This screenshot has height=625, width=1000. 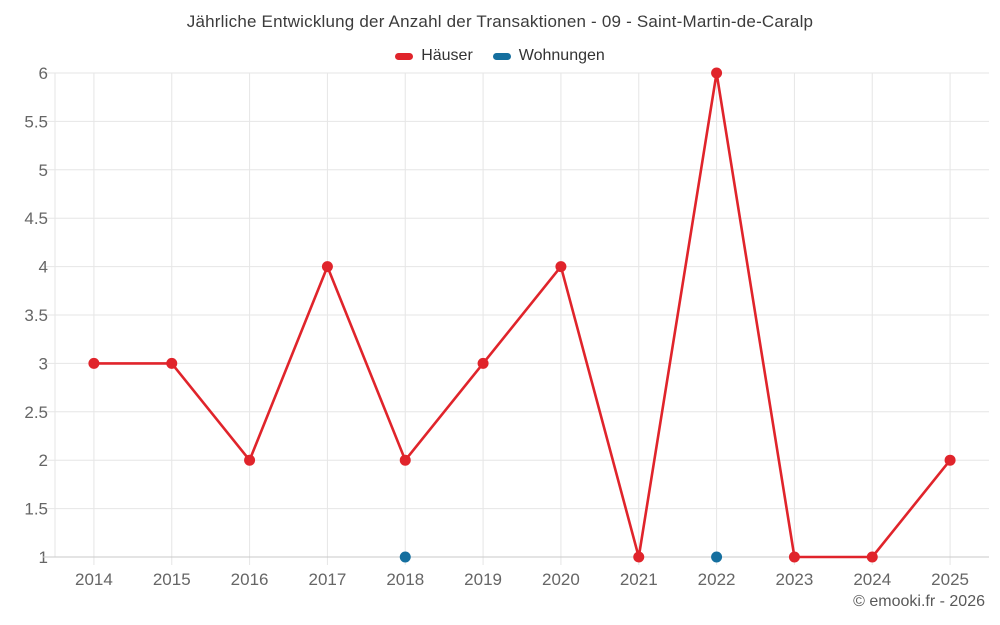 What do you see at coordinates (36, 315) in the screenshot?
I see `y-axis-tick-label: 3.5` at bounding box center [36, 315].